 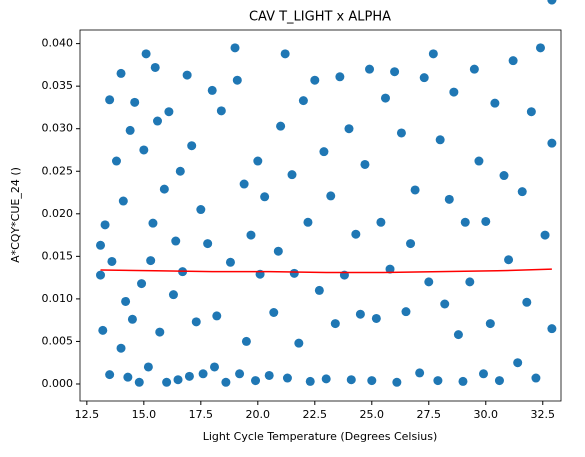 I want to click on y-tick-label: 0.035, so click(x=58, y=85).